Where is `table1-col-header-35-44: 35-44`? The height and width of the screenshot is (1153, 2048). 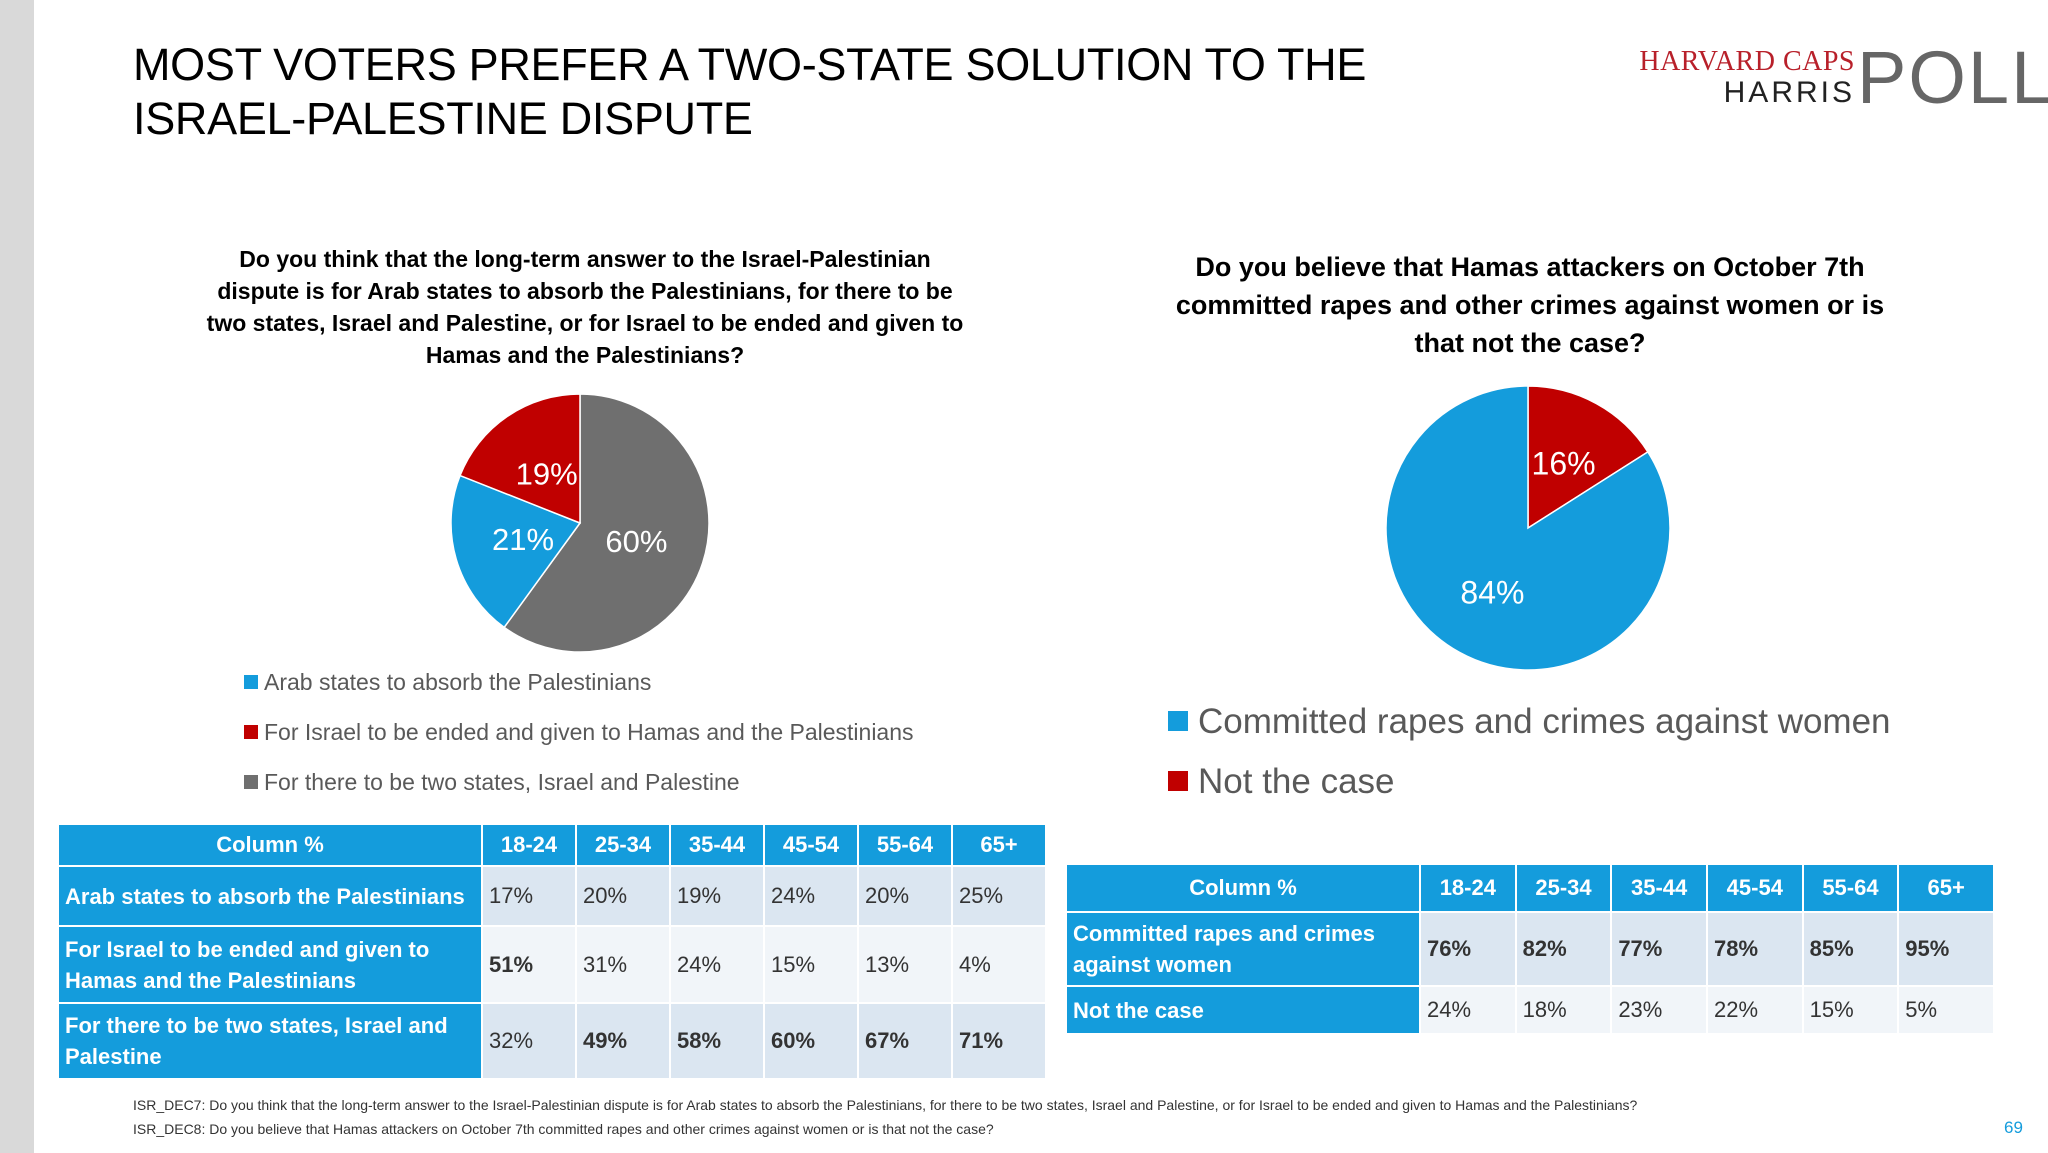
table1-col-header-35-44: 35-44 is located at coordinates (717, 845).